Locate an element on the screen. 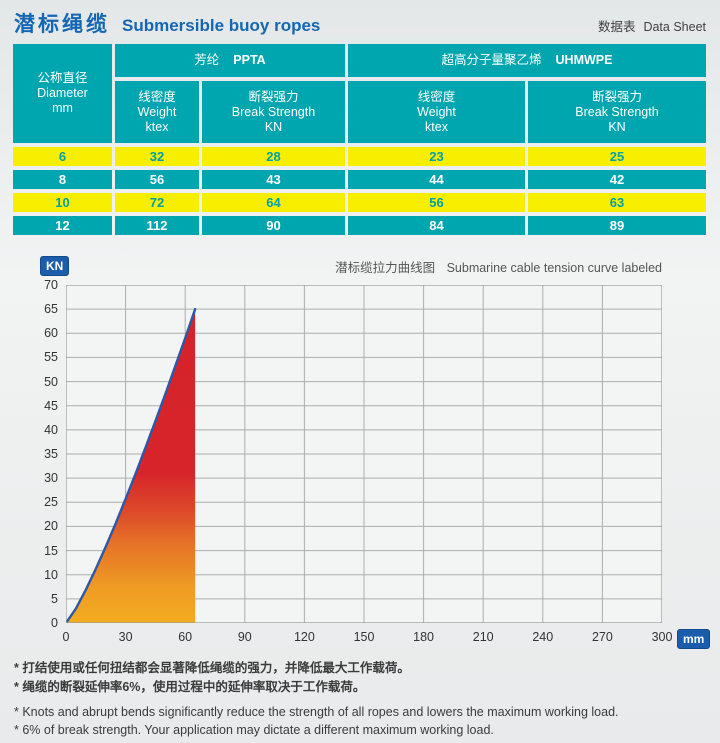 The height and width of the screenshot is (743, 720). x-tick-label: 120 is located at coordinates (304, 637).